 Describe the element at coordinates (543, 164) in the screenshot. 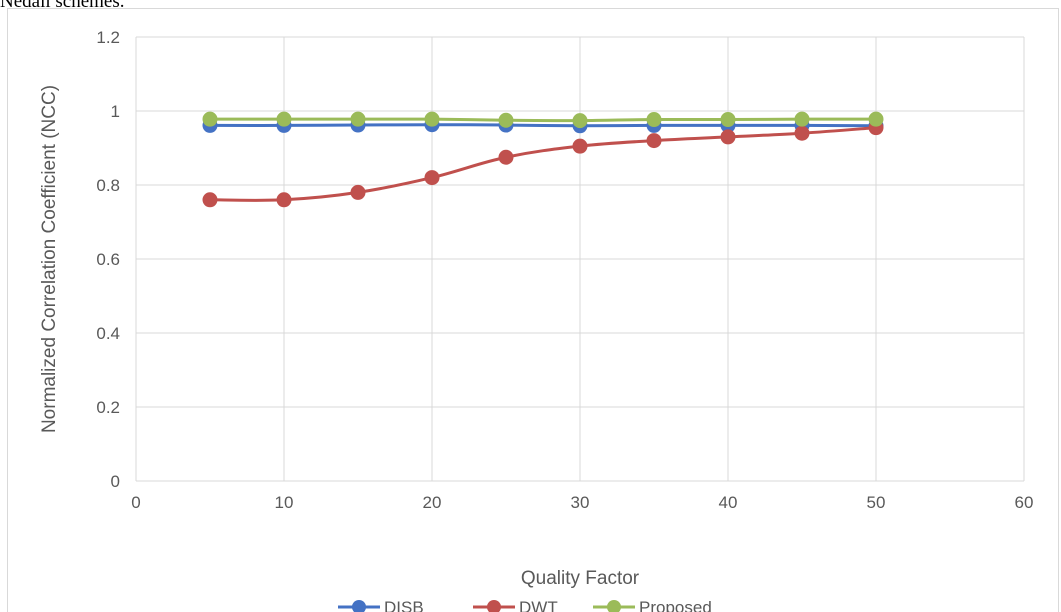

I see `series-line-dwt` at that location.